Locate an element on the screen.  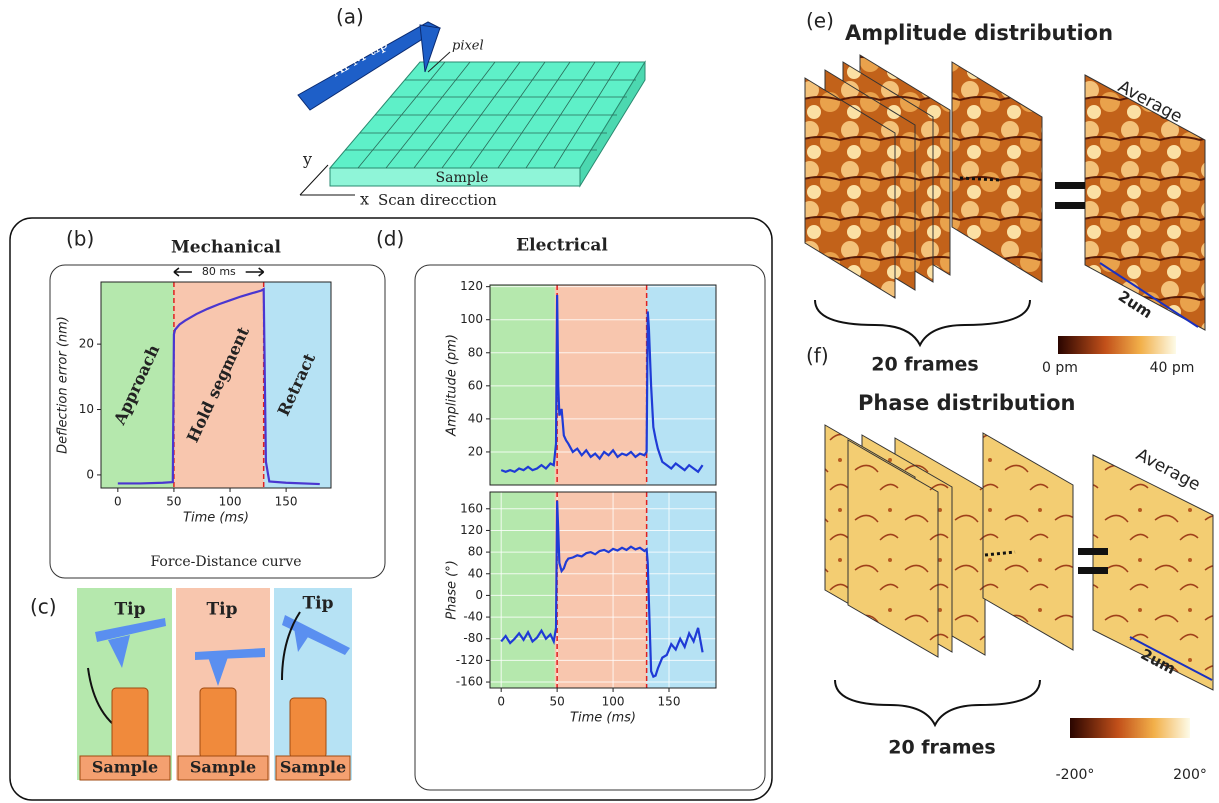
panel-label: (d) is located at coordinates (390, 239).